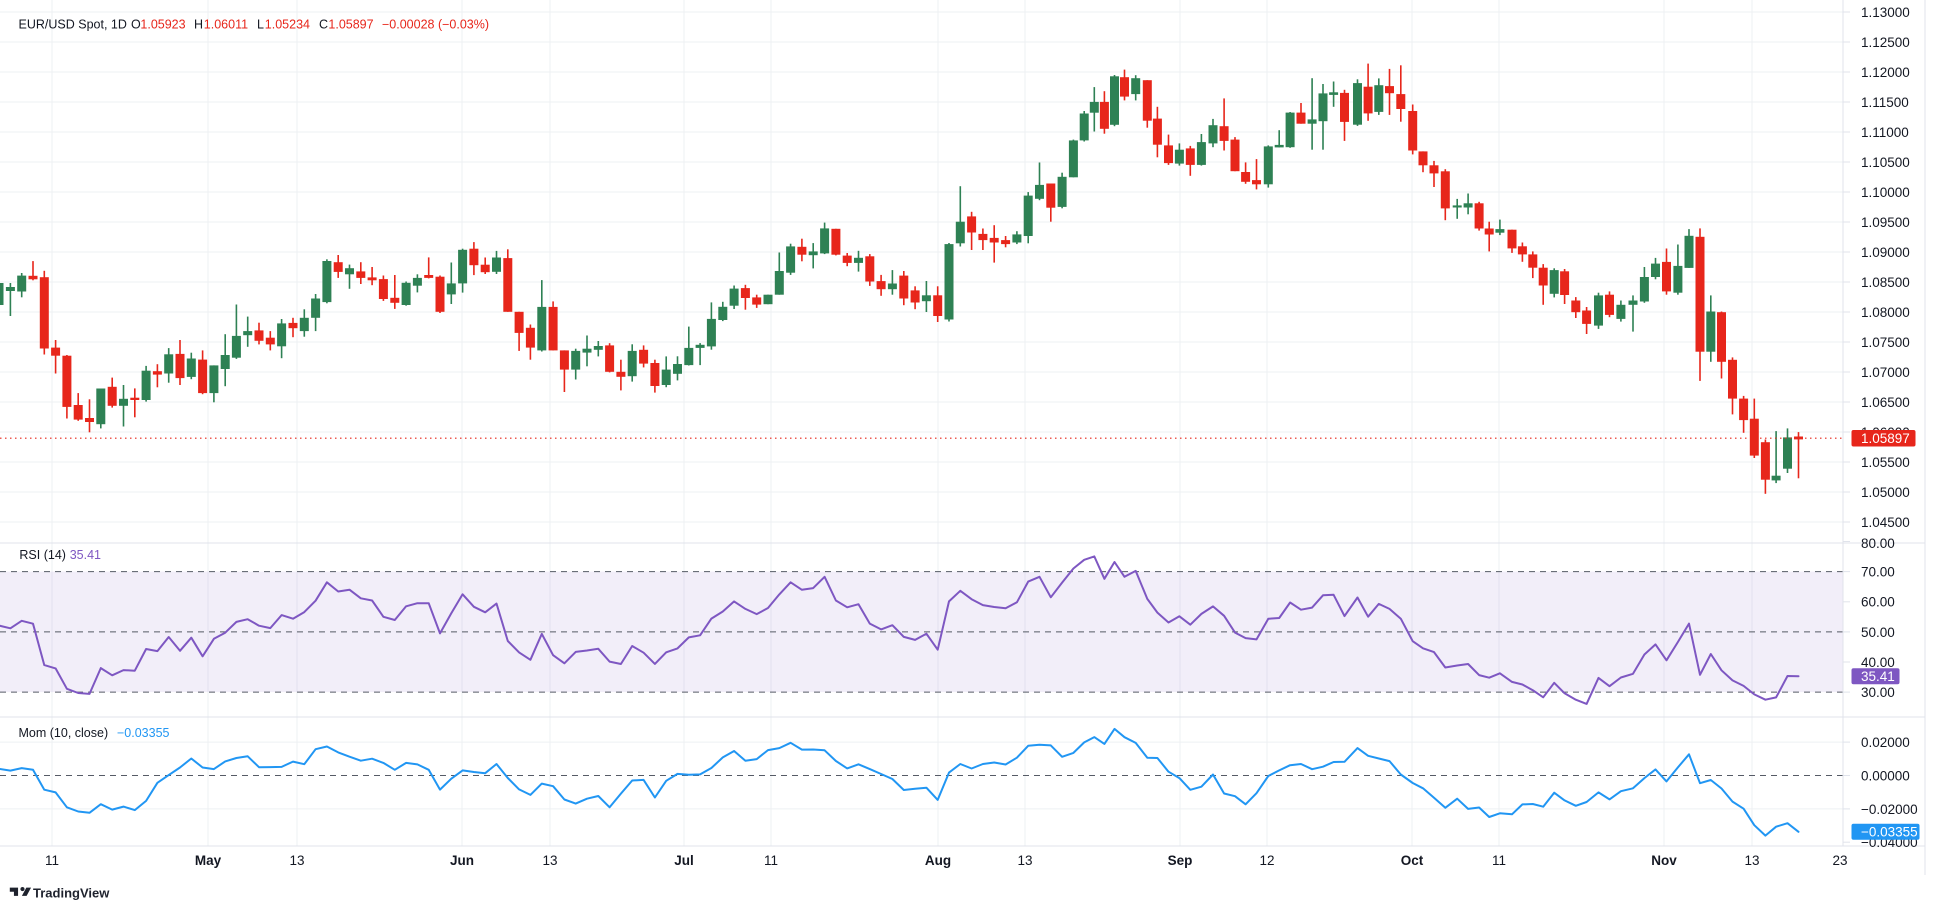 Image resolution: width=1936 pixels, height=910 pixels. What do you see at coordinates (1885, 462) in the screenshot?
I see `svg-text: 1.05500` at bounding box center [1885, 462].